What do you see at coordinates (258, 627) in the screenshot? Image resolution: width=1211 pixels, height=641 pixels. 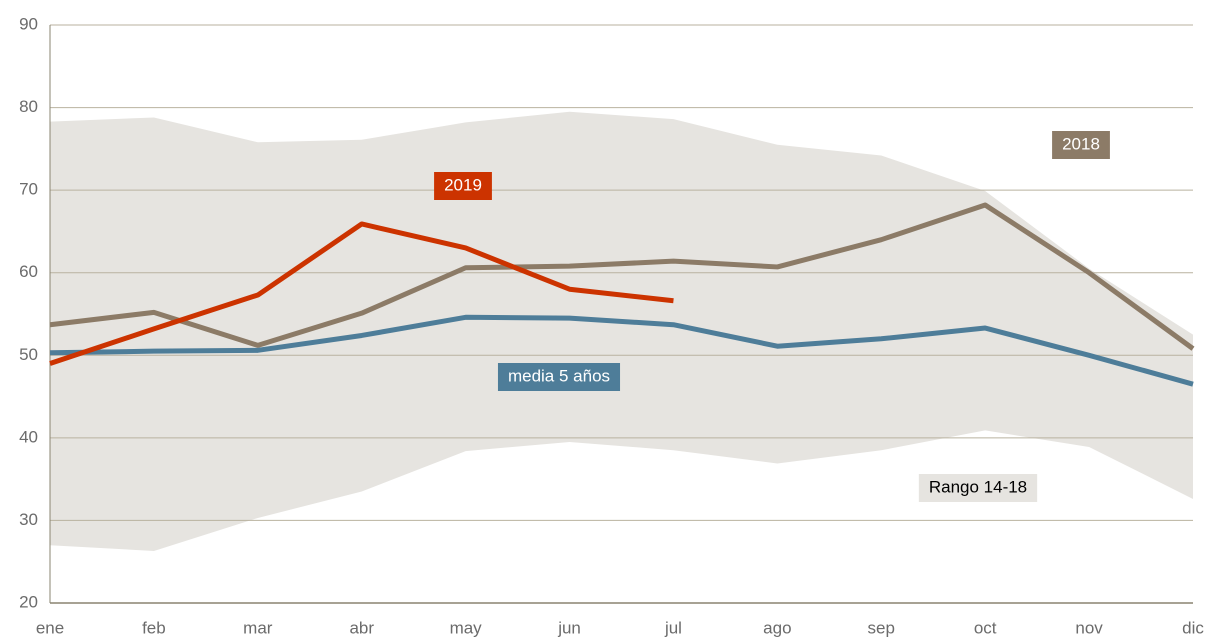 I see `x-tick-label: mar` at bounding box center [258, 627].